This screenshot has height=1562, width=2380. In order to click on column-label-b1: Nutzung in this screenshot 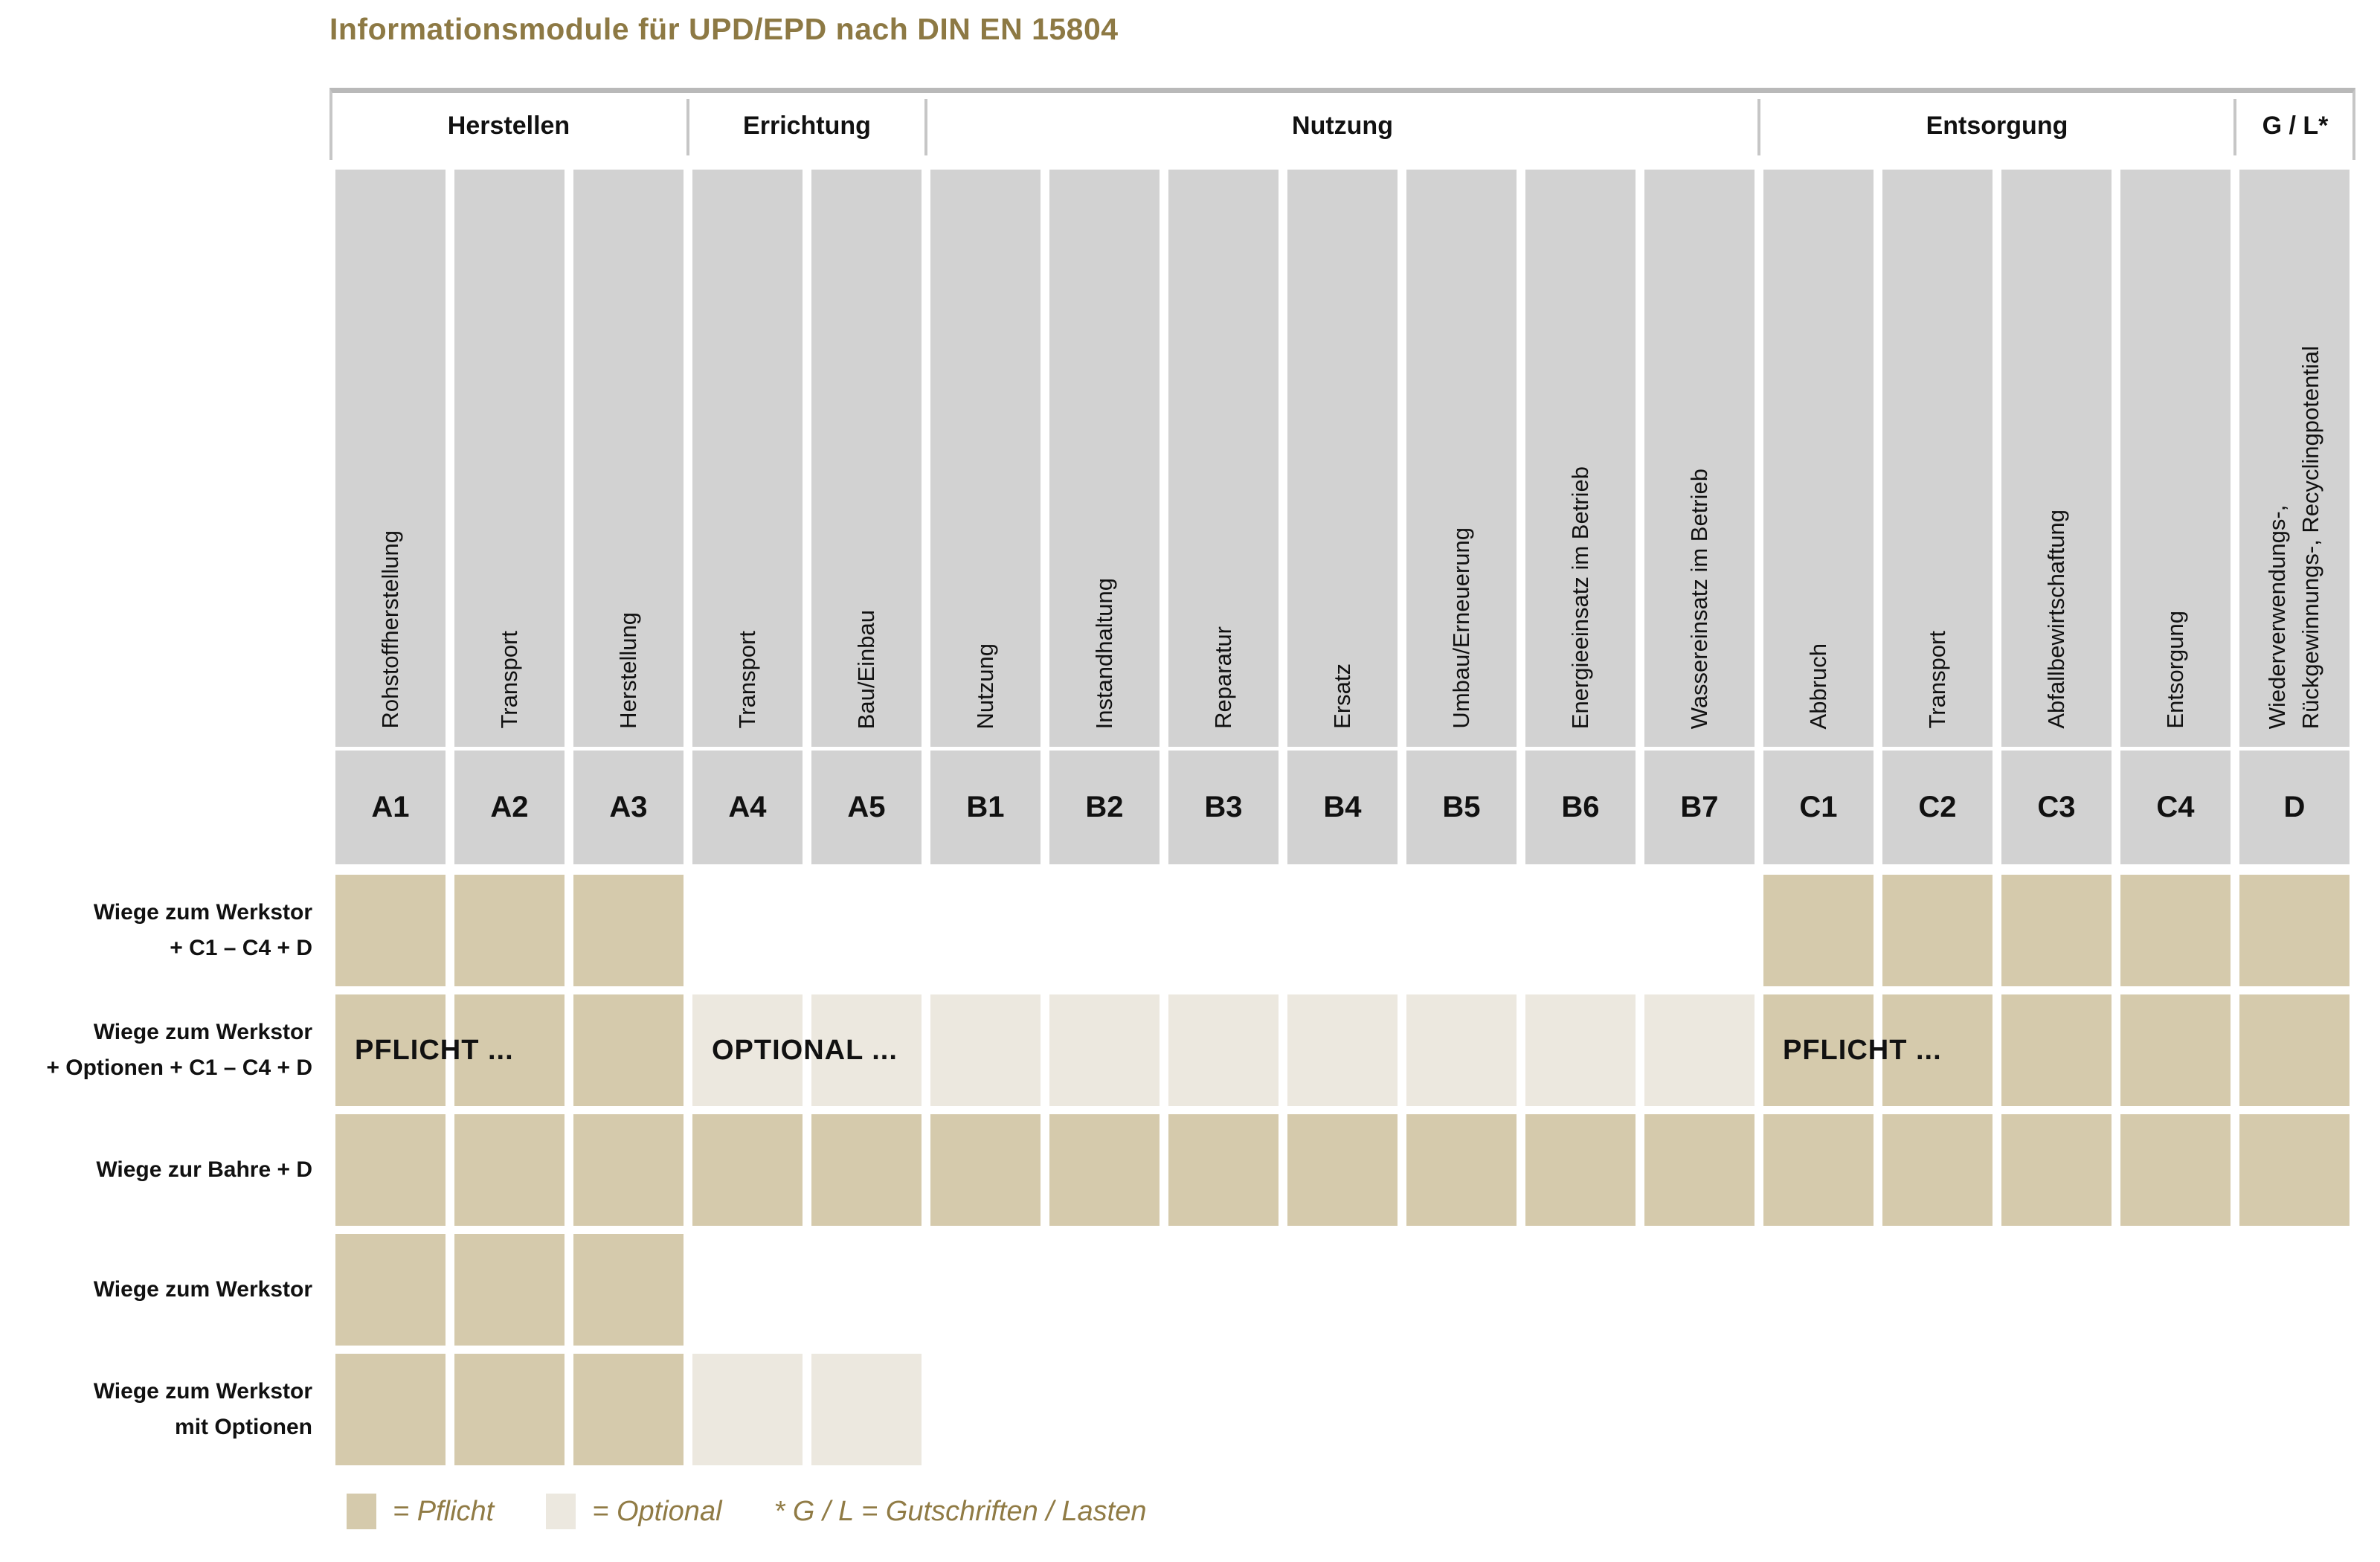, I will do `click(986, 458)`.